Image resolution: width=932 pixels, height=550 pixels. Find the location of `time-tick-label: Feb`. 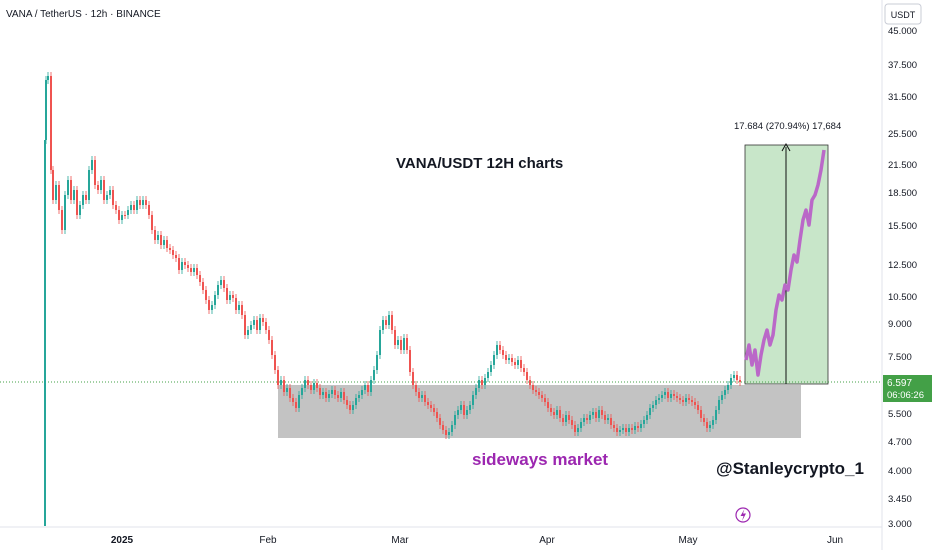

time-tick-label: Feb is located at coordinates (268, 540).